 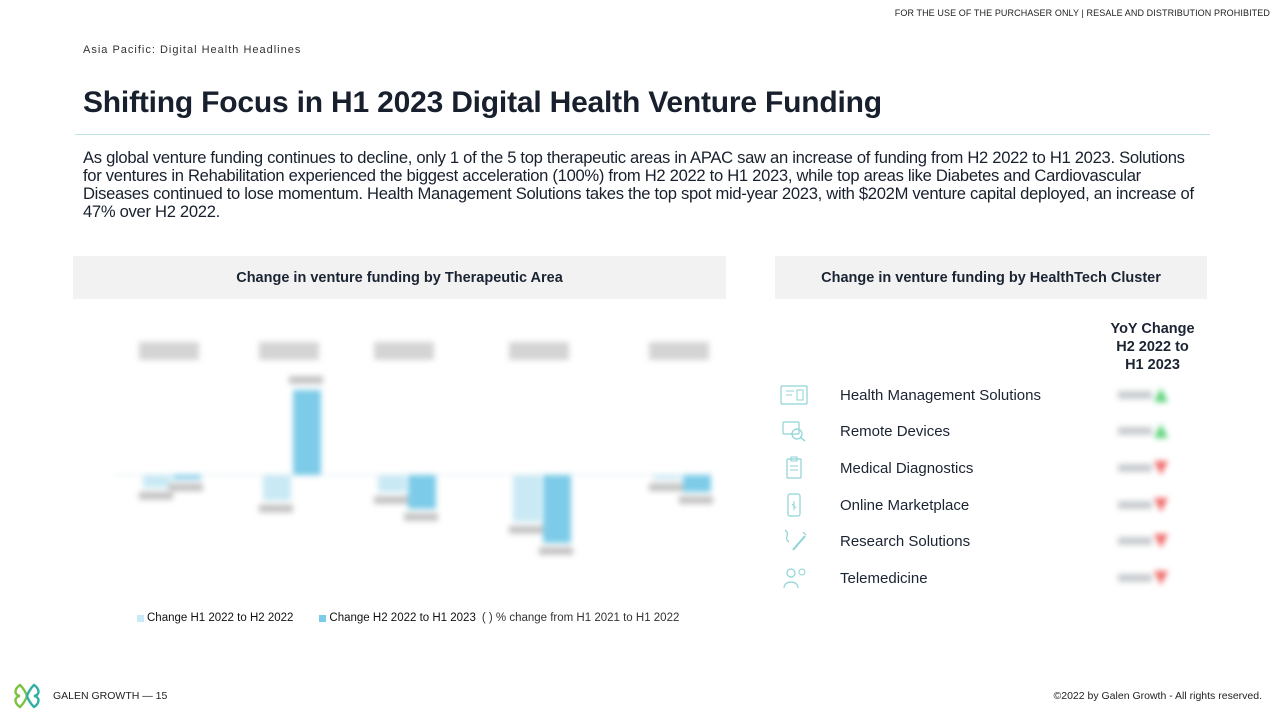 What do you see at coordinates (794, 505) in the screenshot?
I see `phone-cart-icon` at bounding box center [794, 505].